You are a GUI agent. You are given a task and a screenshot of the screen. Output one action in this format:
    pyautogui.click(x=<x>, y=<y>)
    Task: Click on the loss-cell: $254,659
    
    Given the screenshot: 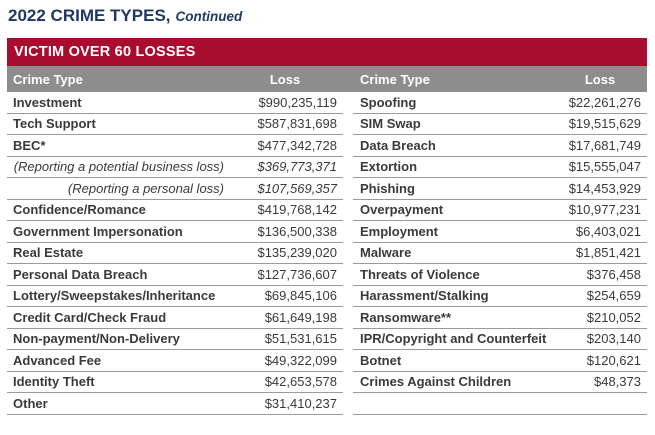 What is the action you would take?
    pyautogui.click(x=613, y=296)
    